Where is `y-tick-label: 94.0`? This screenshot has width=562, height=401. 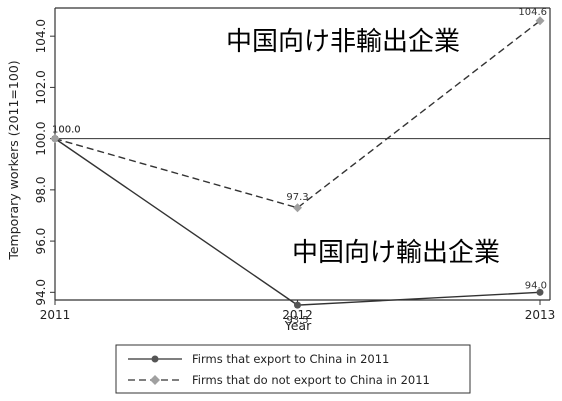
y-tick-label: 94.0 is located at coordinates (41, 292).